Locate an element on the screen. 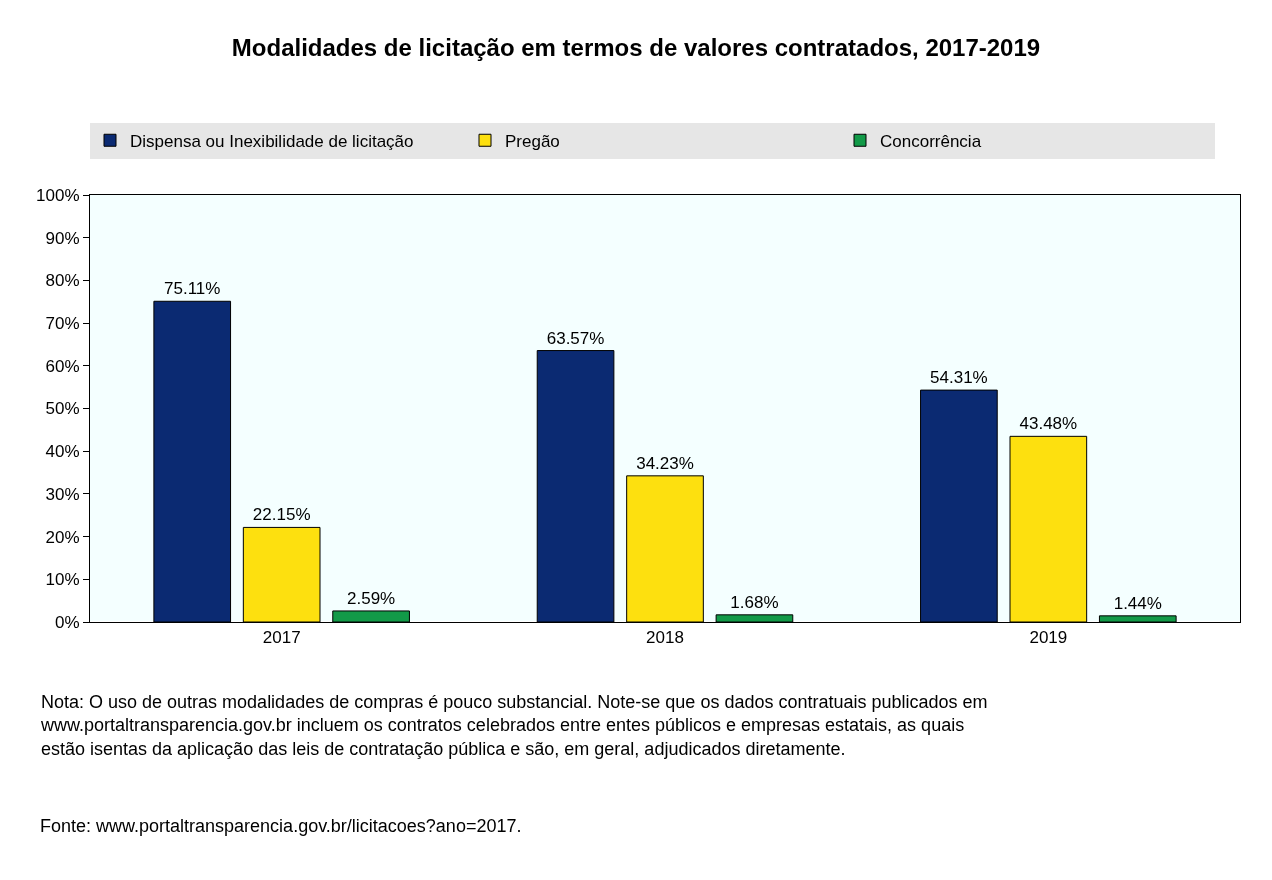  y-tick-label: 0% is located at coordinates (67, 622).